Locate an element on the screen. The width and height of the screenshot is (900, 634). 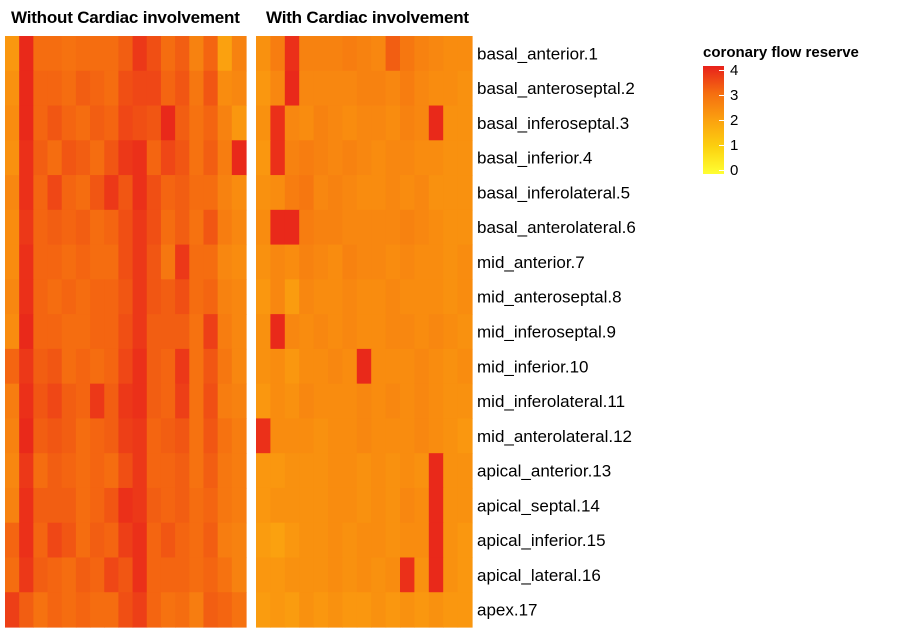
row-label: mid_anterolateral.12 is located at coordinates (554, 436).